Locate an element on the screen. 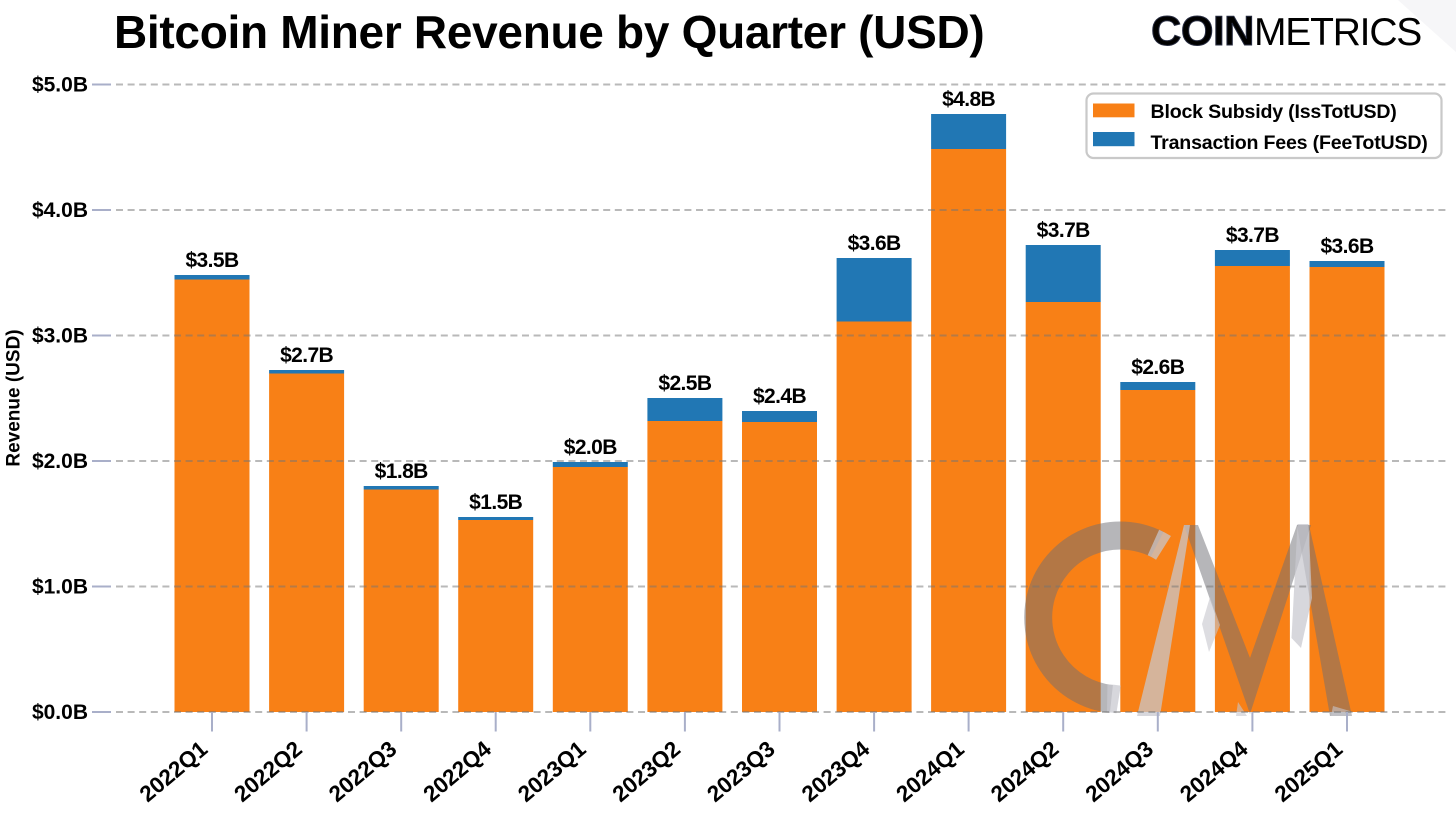 The image size is (1456, 814). svg-text: METRICS is located at coordinates (1337, 32).